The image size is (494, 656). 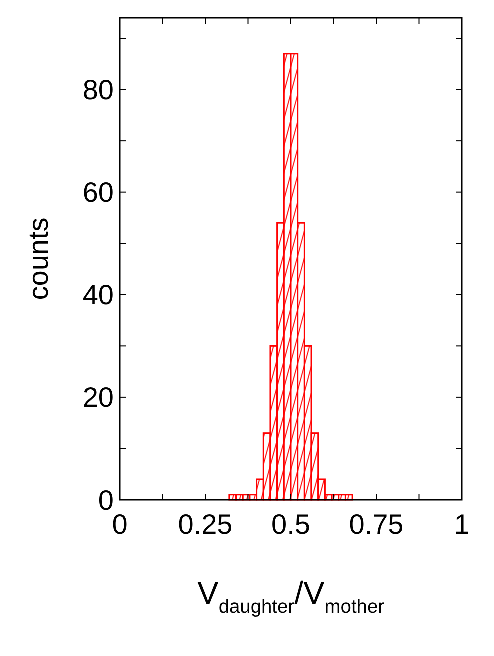 What do you see at coordinates (38, 259) in the screenshot?
I see `y-axis-title: counts` at bounding box center [38, 259].